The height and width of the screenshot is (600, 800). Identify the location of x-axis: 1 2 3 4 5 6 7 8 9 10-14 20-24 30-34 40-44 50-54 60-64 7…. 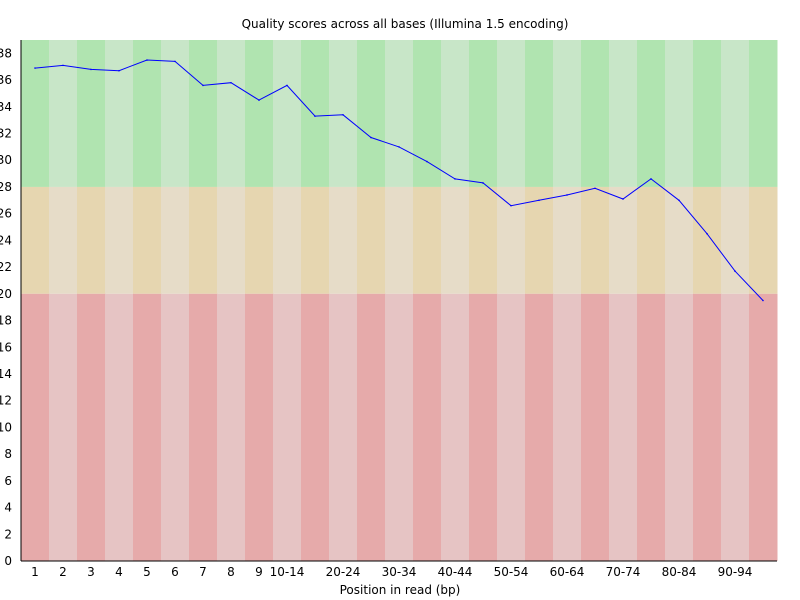
(399, 569).